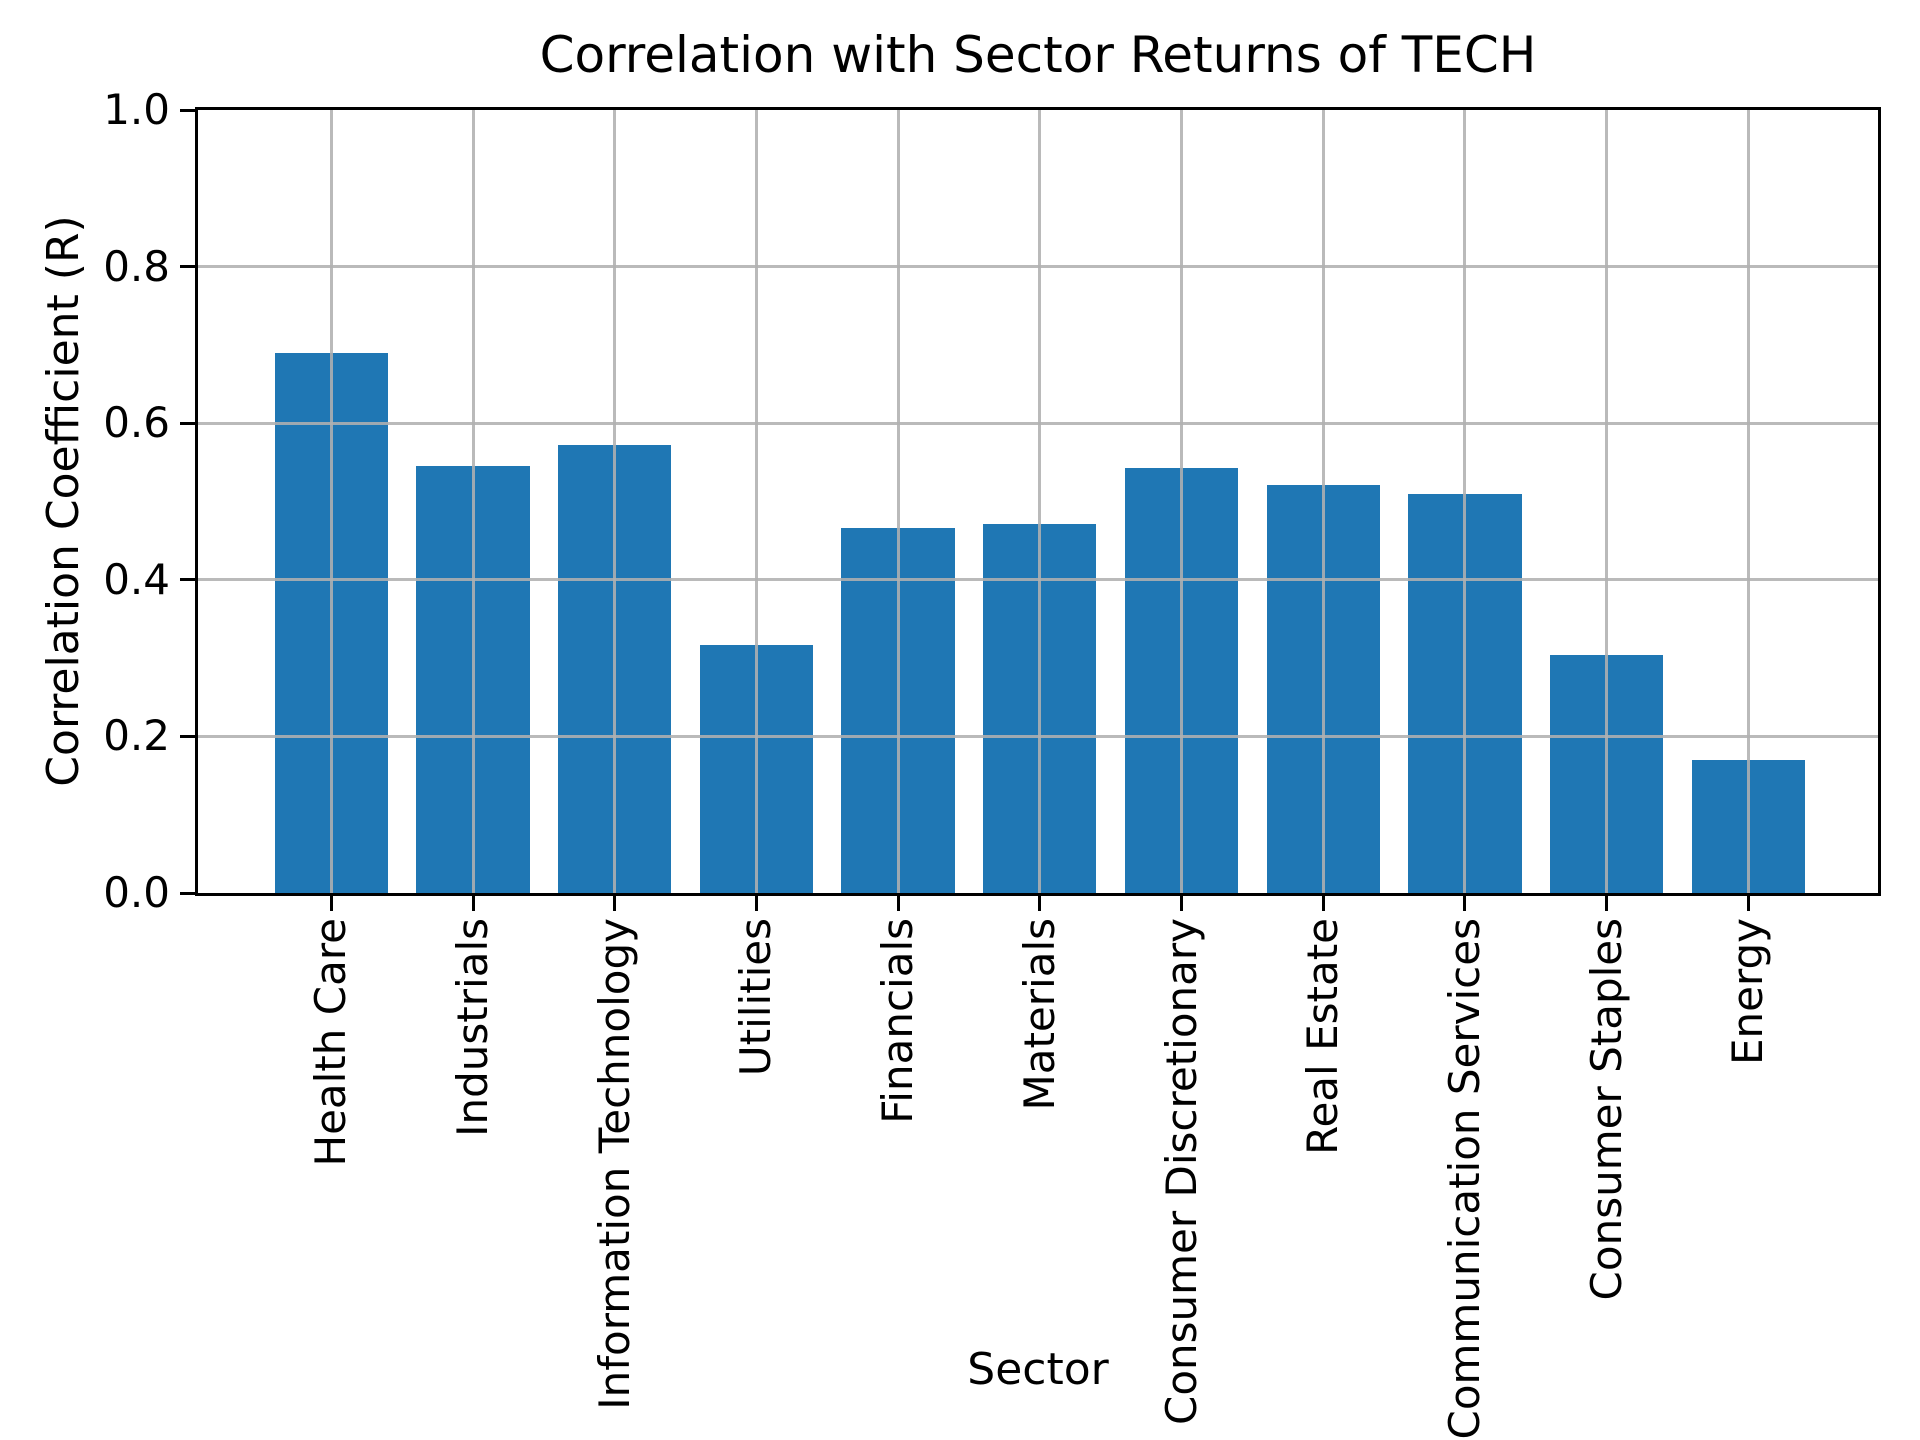 The image size is (1920, 1440). Describe the element at coordinates (1038, 1369) in the screenshot. I see `x-axis-label: Sector` at that location.